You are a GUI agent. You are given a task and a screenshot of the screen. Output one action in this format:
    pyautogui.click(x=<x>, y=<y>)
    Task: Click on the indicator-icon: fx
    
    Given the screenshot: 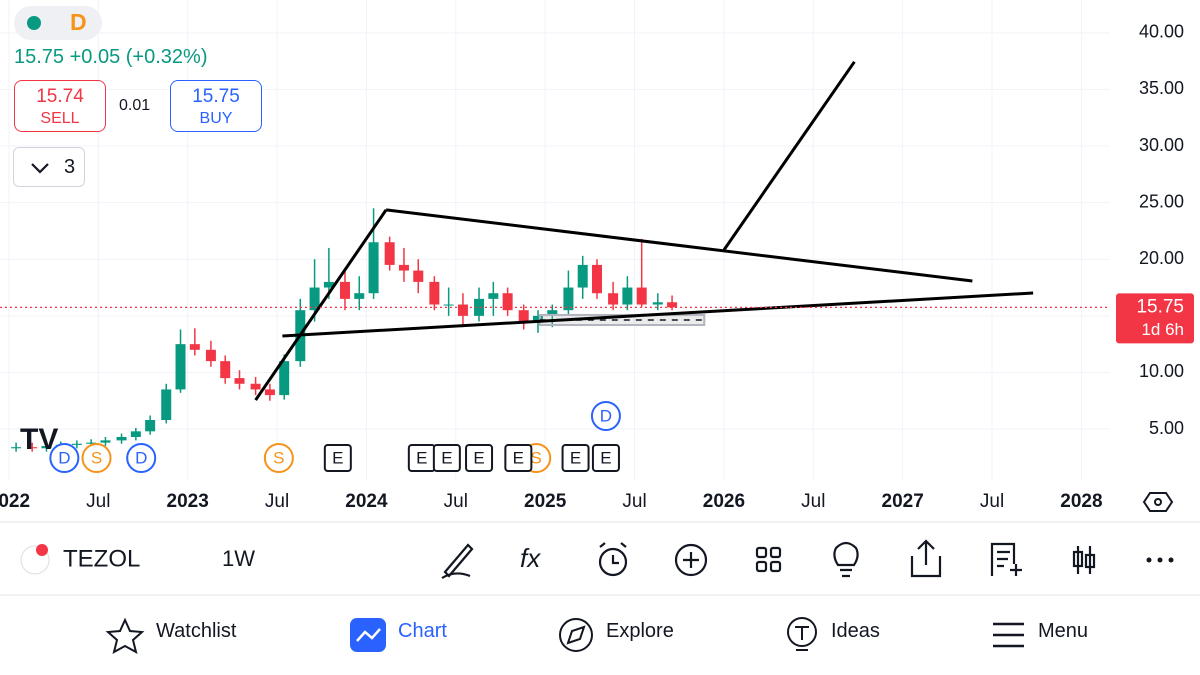 What is the action you would take?
    pyautogui.click(x=530, y=558)
    